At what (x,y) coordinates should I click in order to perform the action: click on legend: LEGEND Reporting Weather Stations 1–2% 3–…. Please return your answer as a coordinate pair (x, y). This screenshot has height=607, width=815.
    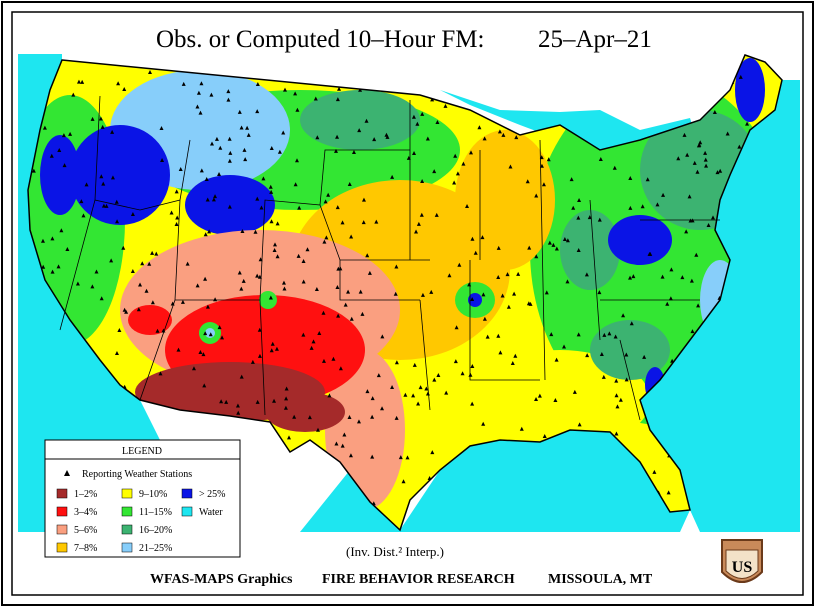
    Looking at the image, I should click on (142, 498).